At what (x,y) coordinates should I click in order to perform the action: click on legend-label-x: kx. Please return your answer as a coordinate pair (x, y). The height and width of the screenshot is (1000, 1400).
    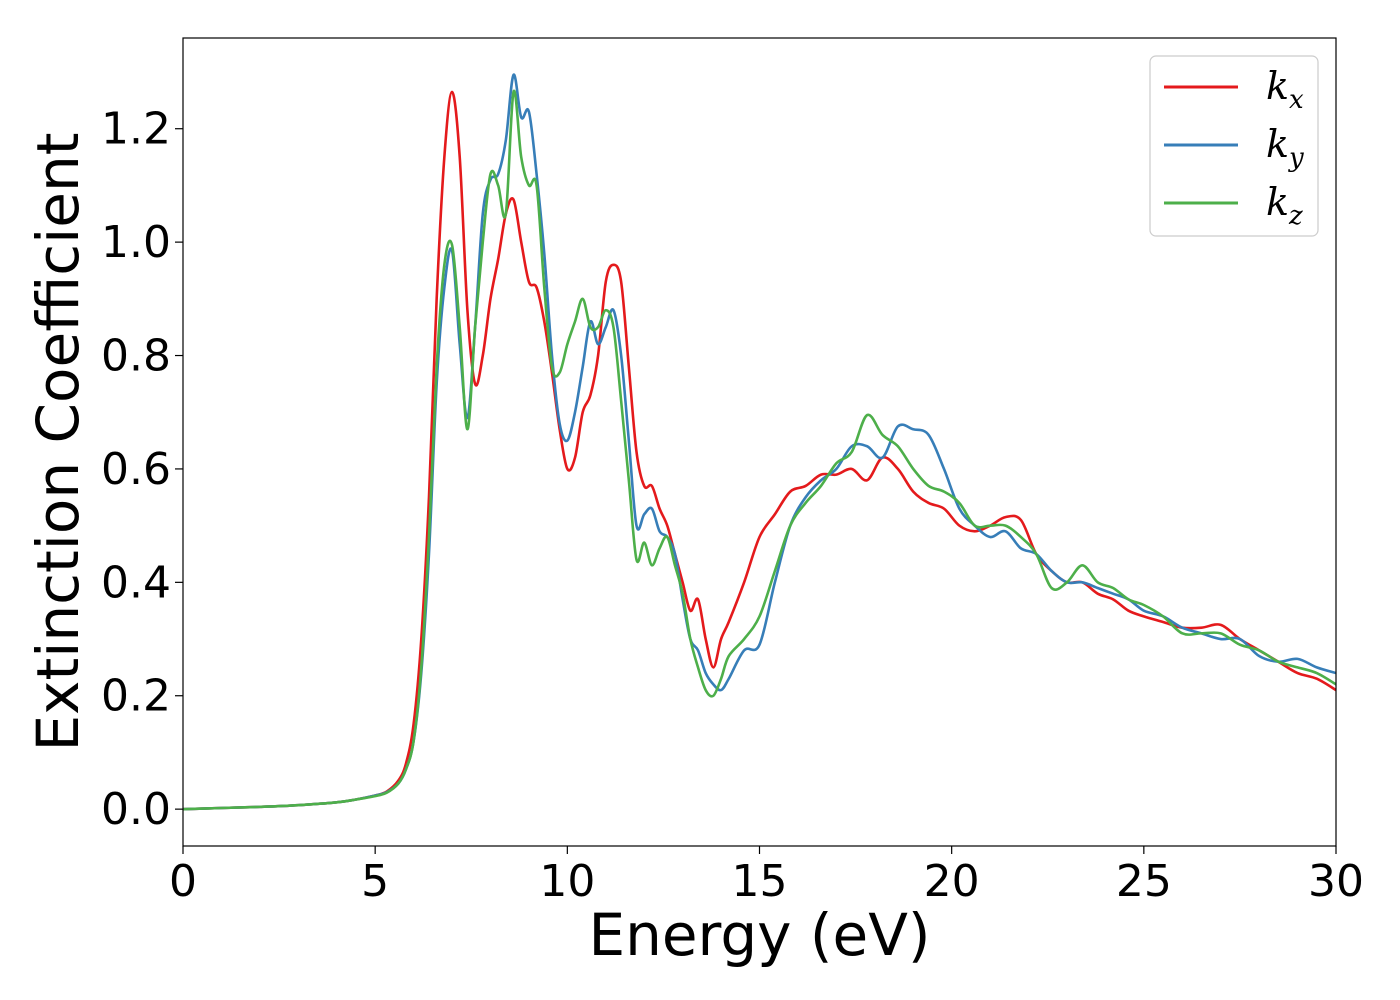
    Looking at the image, I should click on (1285, 89).